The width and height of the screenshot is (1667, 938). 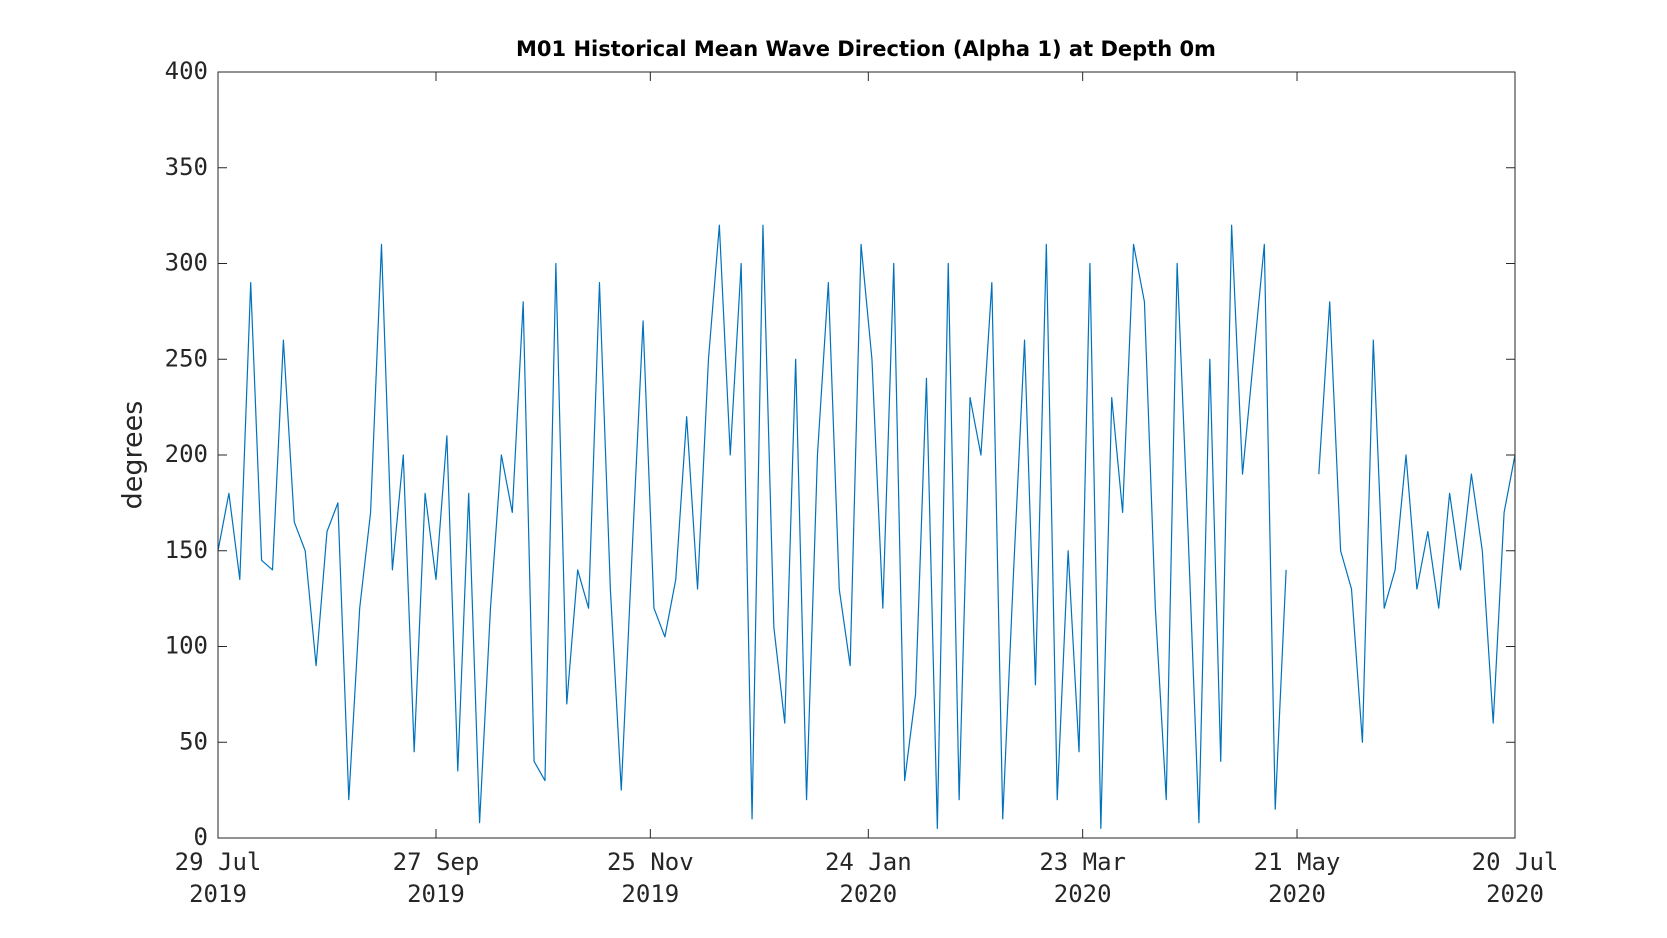 I want to click on y-tick-label: 0, so click(x=201, y=837).